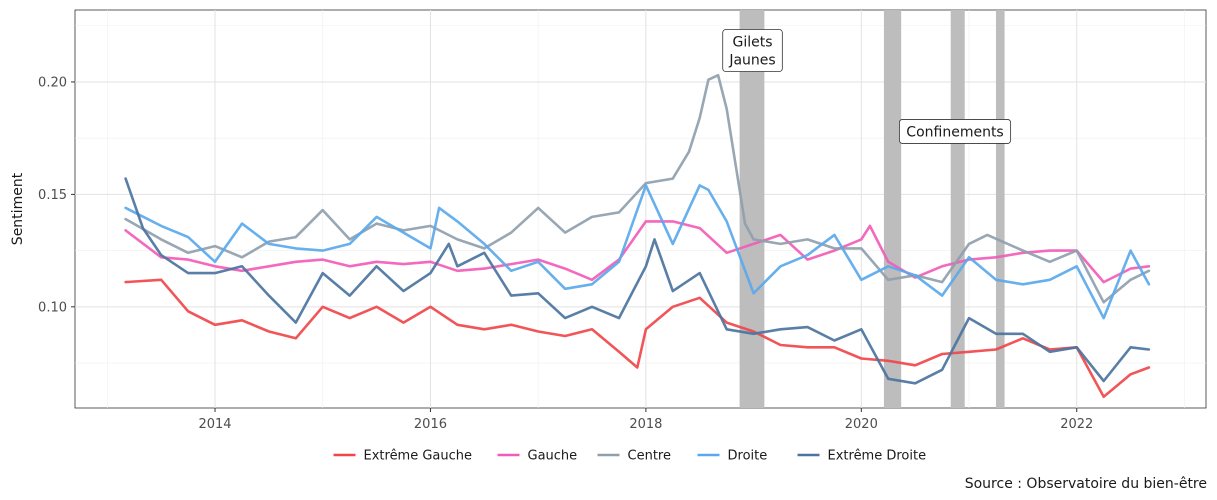 Image resolution: width=1217 pixels, height=500 pixels. I want to click on annotation-text: Jaunes, so click(751, 60).